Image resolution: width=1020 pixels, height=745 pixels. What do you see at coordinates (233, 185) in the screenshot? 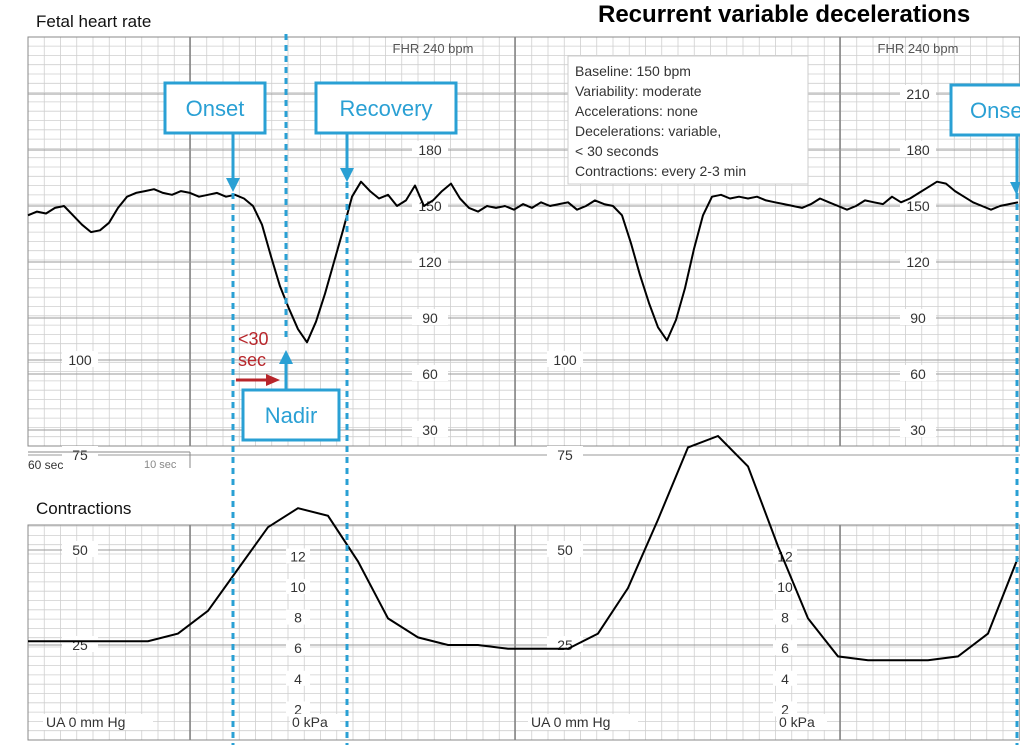
I see `onset-arrowhead` at bounding box center [233, 185].